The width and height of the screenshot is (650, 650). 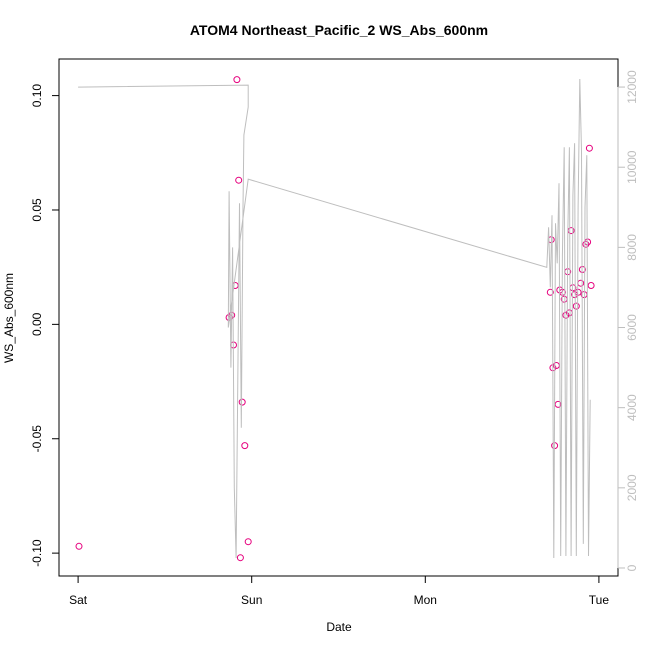 I want to click on y2-tick-label: 6000, so click(x=632, y=327).